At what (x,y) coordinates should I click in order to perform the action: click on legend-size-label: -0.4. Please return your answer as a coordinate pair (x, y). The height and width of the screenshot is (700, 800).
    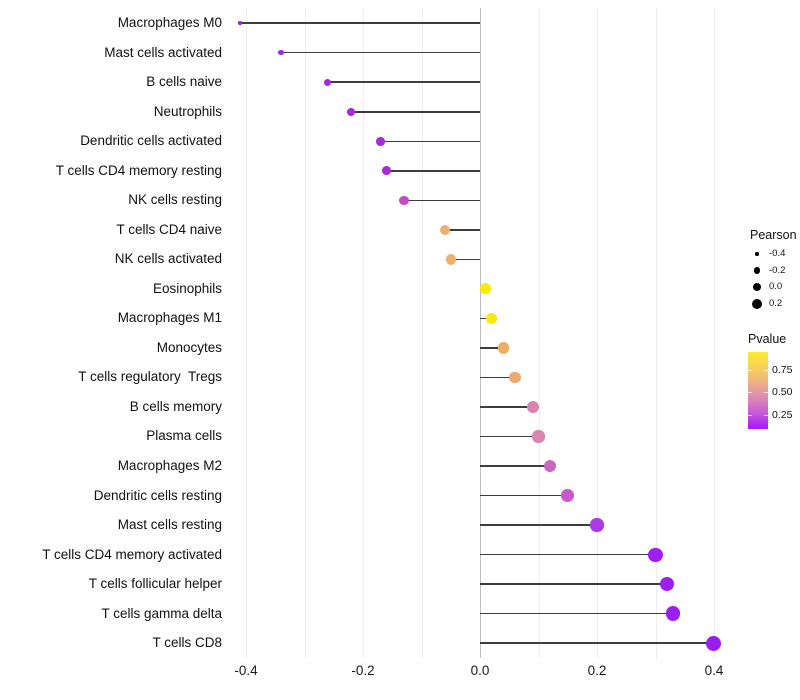
    Looking at the image, I should click on (777, 253).